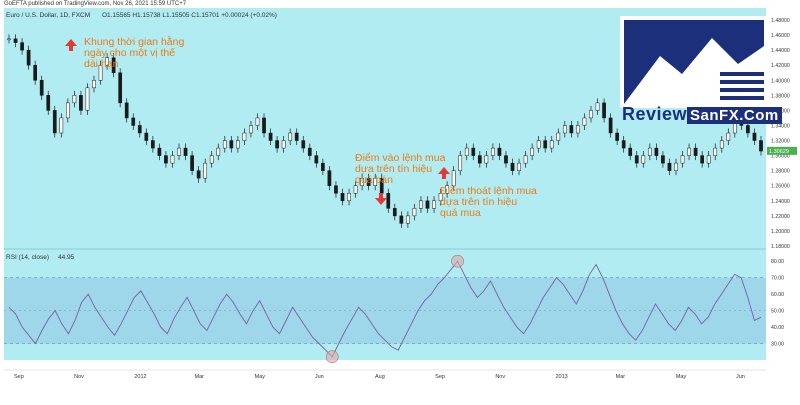 The image size is (800, 405). I want to click on price-tick-label: 1.20000, so click(780, 232).